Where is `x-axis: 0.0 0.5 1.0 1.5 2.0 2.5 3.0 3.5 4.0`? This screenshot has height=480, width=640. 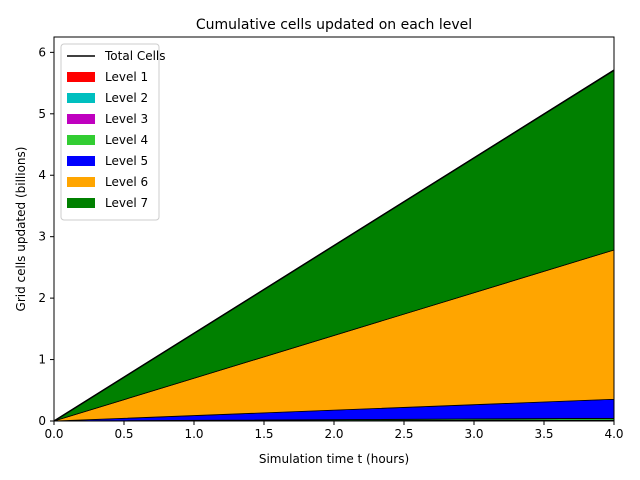 x-axis: 0.0 0.5 1.0 1.5 2.0 2.5 3.0 3.5 4.0 is located at coordinates (334, 431).